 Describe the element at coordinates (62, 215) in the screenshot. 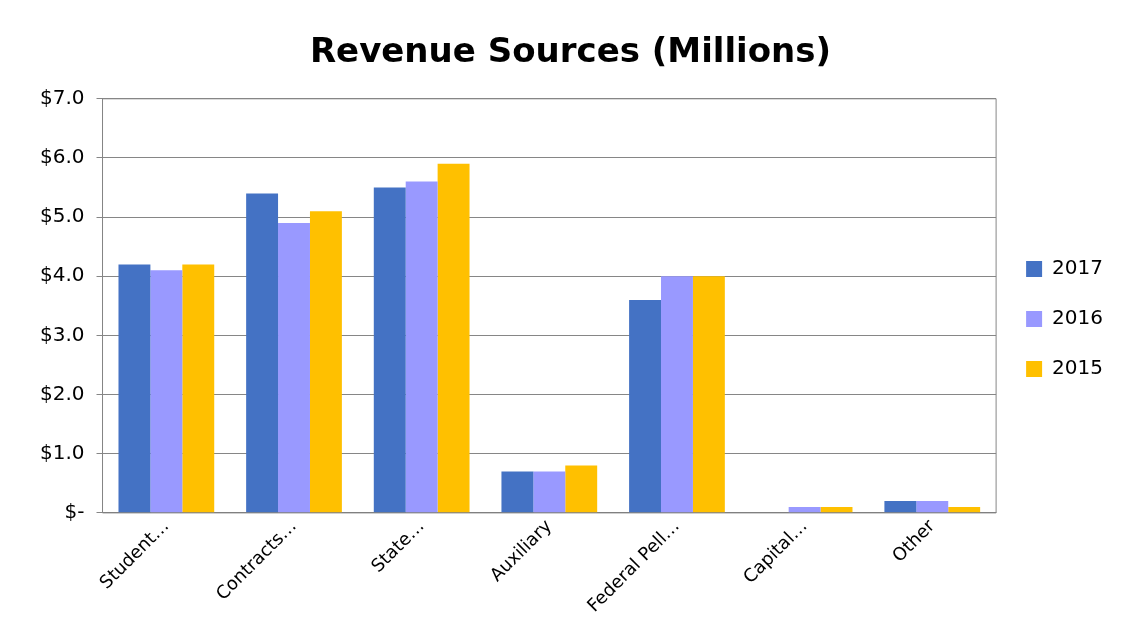

I see `y-tick-label: $5.0` at that location.